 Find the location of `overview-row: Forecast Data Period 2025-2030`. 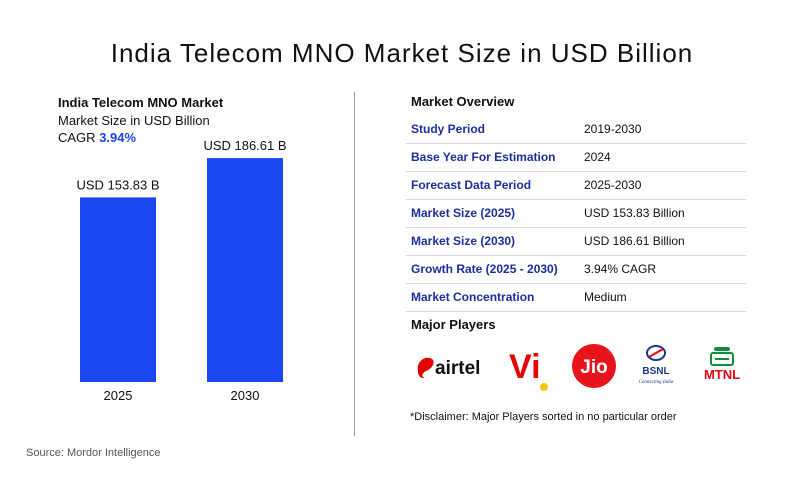

overview-row: Forecast Data Period 2025-2030 is located at coordinates (576, 186).